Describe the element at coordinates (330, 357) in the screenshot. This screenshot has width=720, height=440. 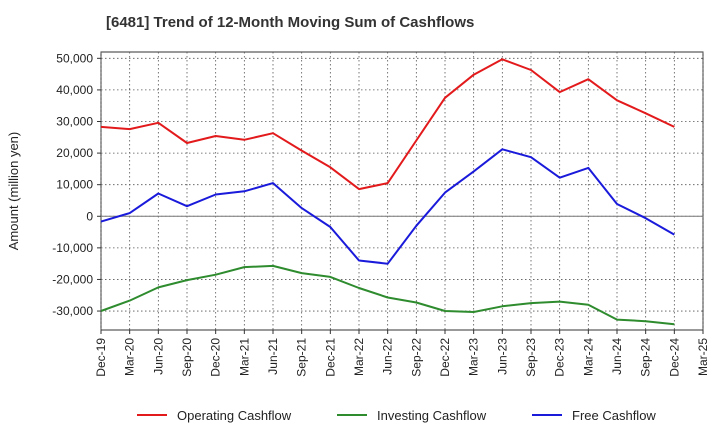
I see `x-tick-label: Dec-21` at that location.